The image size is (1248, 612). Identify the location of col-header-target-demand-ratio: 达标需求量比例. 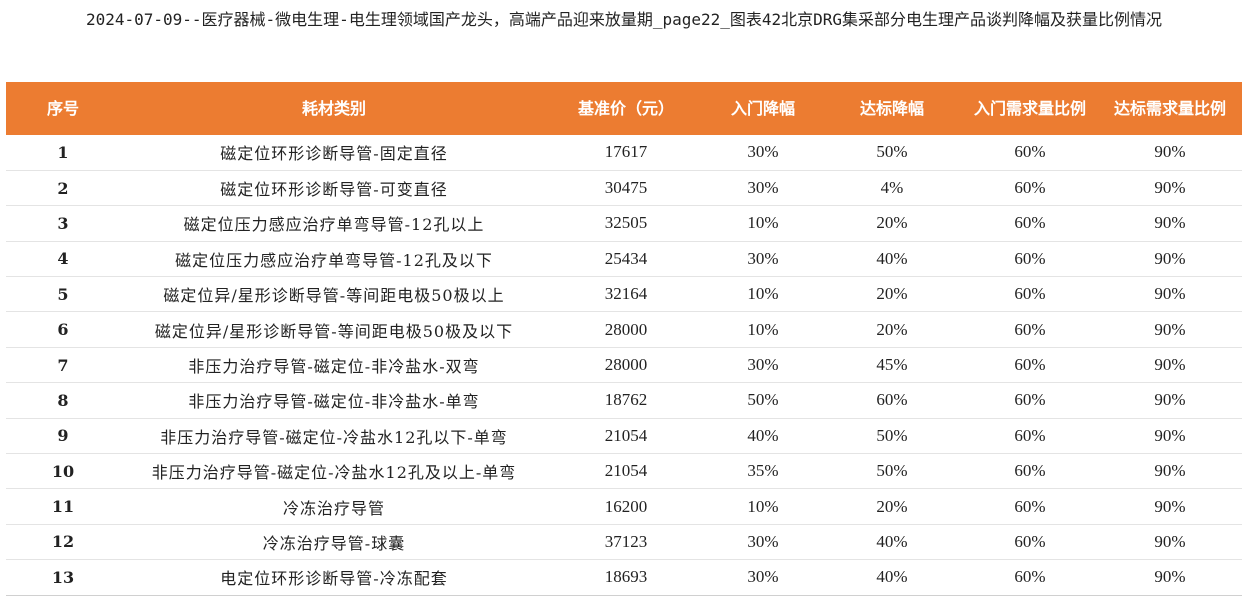
(1170, 108).